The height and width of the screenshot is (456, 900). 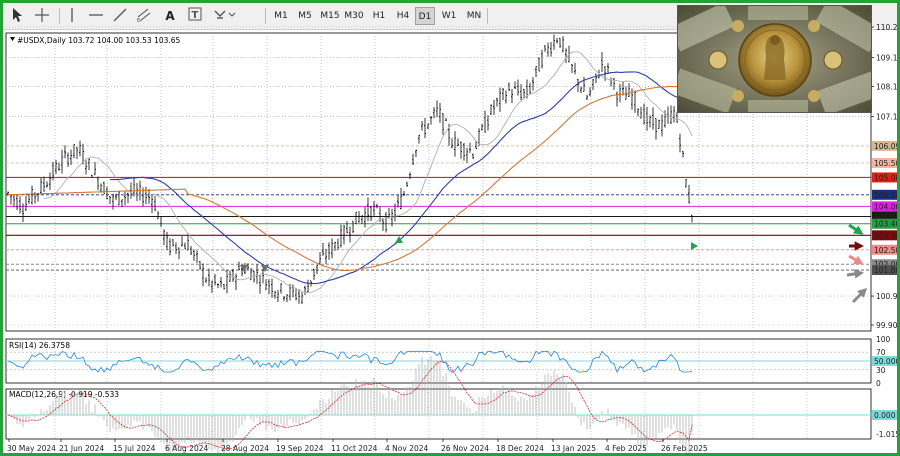 What do you see at coordinates (138, 20) in the screenshot?
I see `svg-text: E` at bounding box center [138, 20].